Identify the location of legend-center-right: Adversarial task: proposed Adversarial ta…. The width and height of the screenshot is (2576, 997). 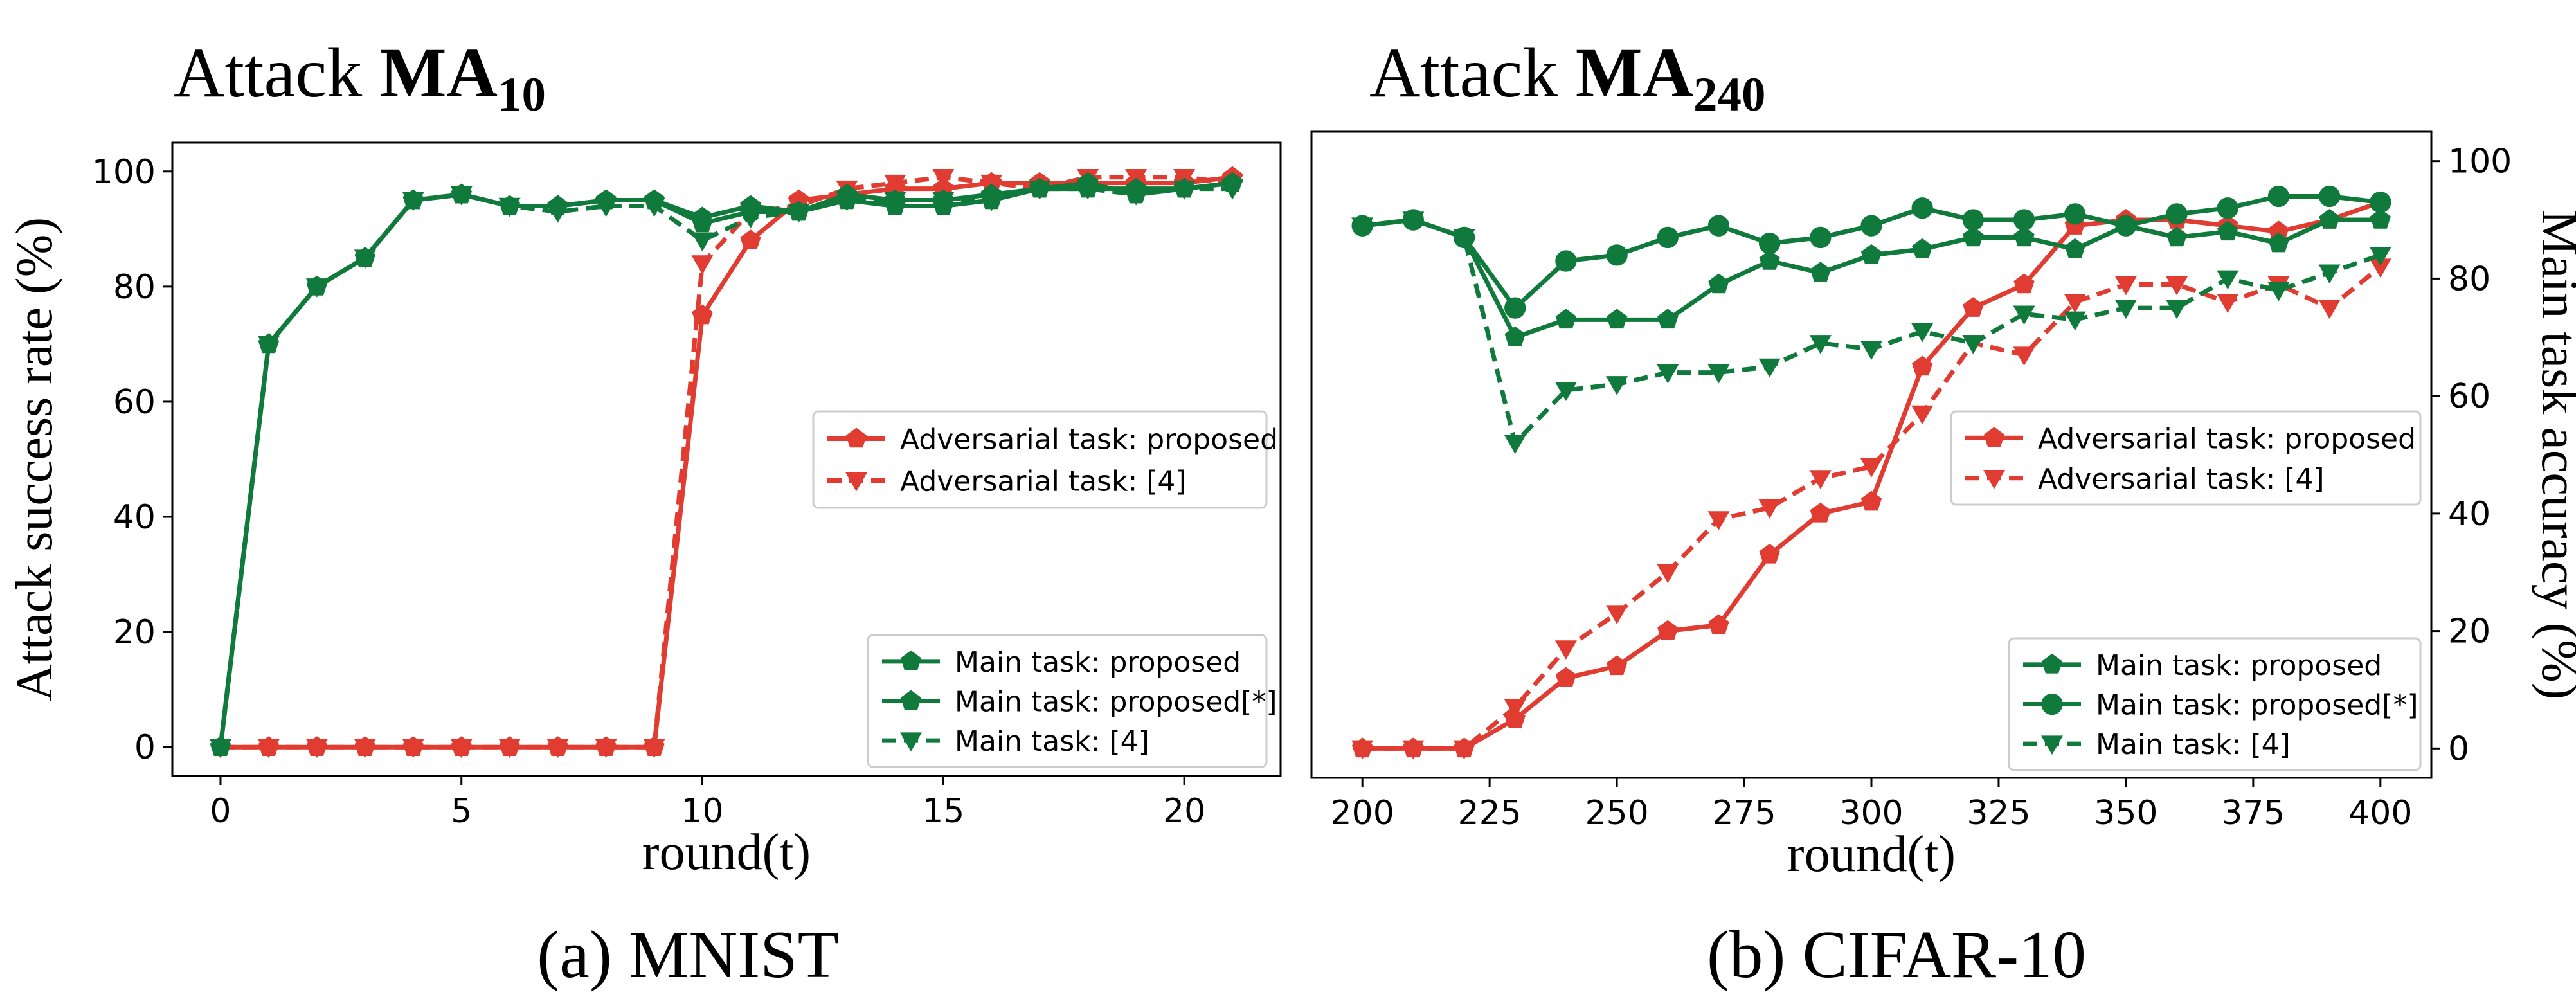
(1045, 459).